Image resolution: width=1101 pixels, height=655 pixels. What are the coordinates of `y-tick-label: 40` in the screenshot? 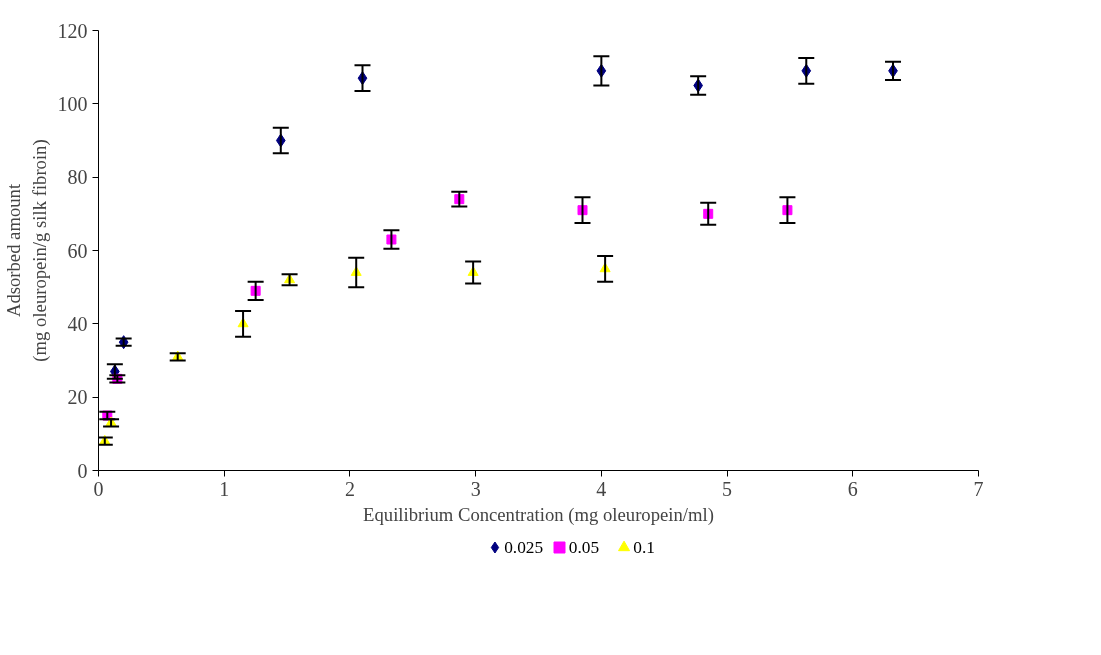 It's located at (77, 323).